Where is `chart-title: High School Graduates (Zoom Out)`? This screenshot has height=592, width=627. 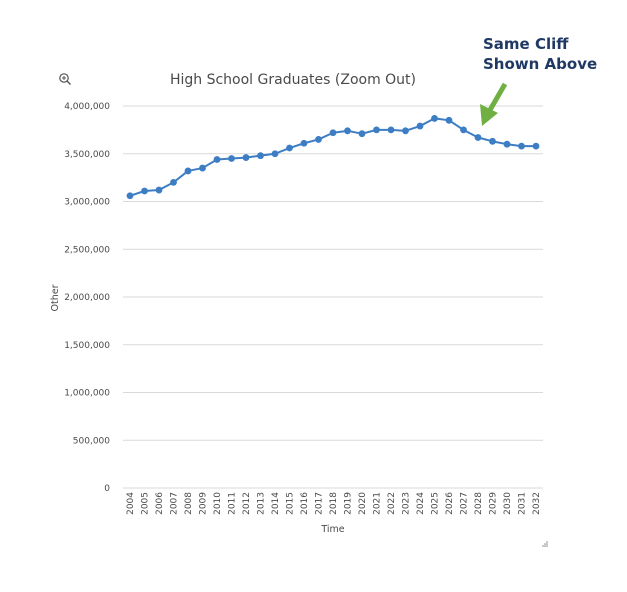 chart-title: High School Graduates (Zoom Out) is located at coordinates (293, 80).